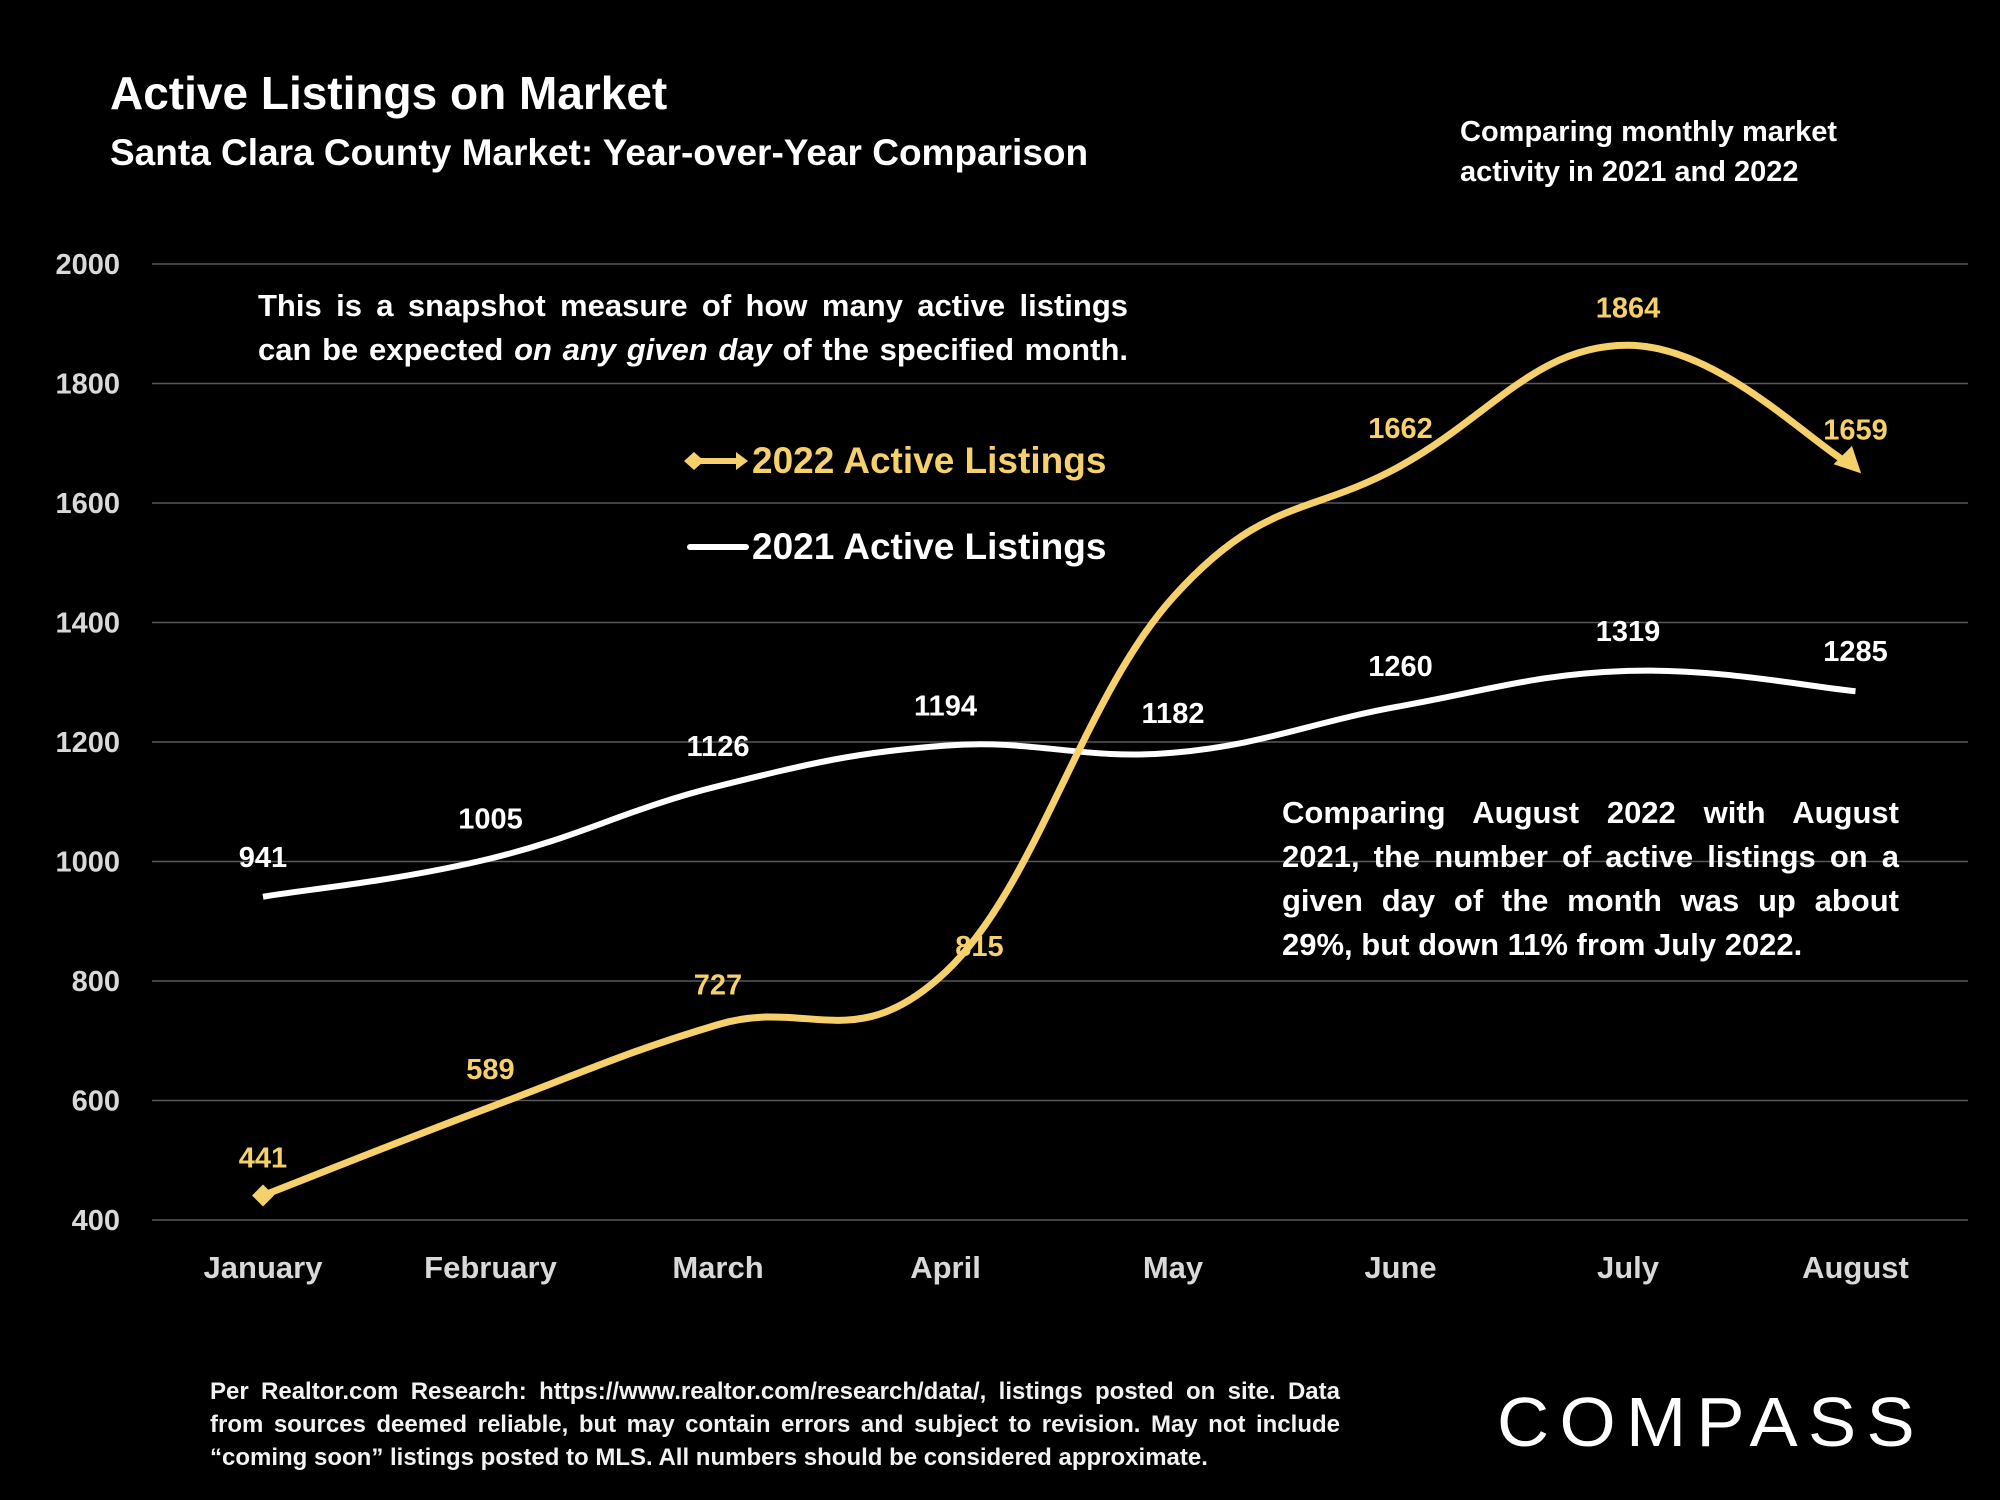 Image resolution: width=2000 pixels, height=1500 pixels. What do you see at coordinates (1628, 308) in the screenshot?
I see `data-label-2022: 1864` at bounding box center [1628, 308].